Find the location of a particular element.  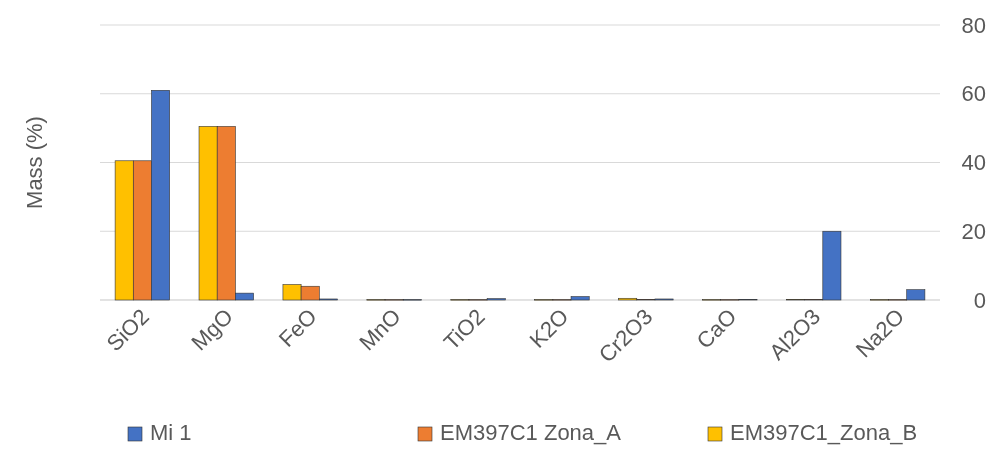

legend-label: EM397C1_Zona_B is located at coordinates (824, 432).